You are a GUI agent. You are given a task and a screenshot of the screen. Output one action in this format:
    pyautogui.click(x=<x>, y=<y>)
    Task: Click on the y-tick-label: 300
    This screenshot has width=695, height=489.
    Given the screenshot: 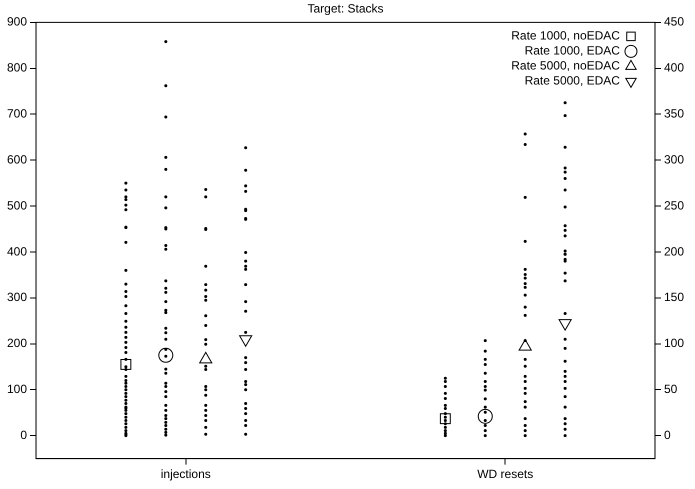 What is the action you would take?
    pyautogui.click(x=17, y=297)
    